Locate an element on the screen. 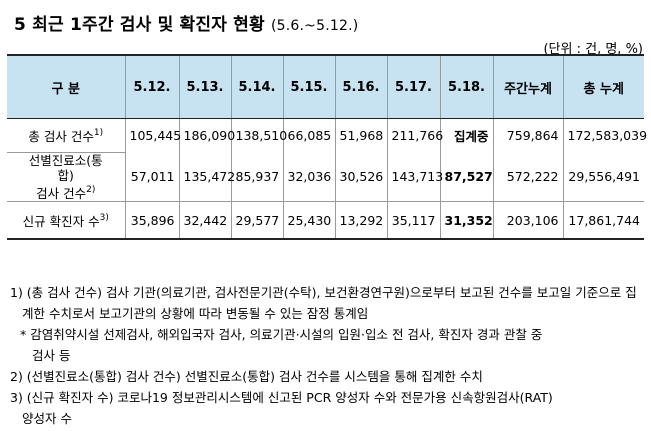  footnote-1-cont: 계한 수치로서 보고기관의 상황에 따라 변동될 수 있는 잠정 통계임 is located at coordinates (195, 313).